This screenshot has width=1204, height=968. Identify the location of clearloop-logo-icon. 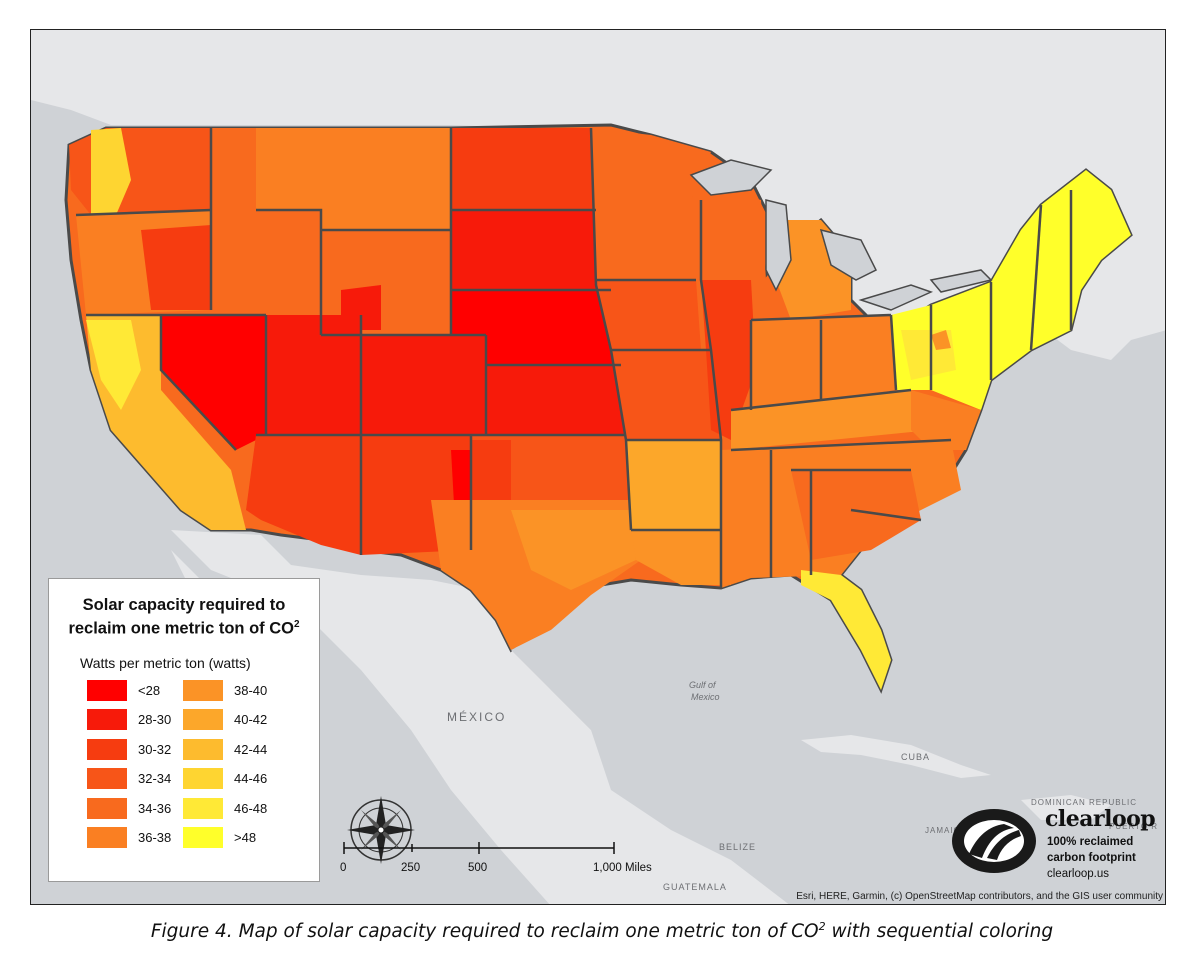
(994, 841).